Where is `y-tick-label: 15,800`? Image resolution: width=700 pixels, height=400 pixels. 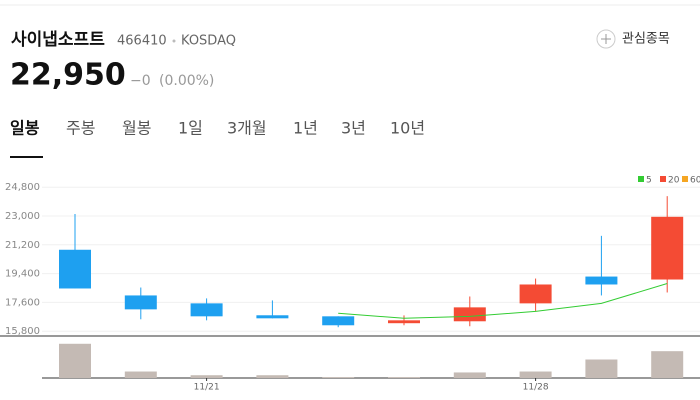 y-tick-label: 15,800 is located at coordinates (22, 331).